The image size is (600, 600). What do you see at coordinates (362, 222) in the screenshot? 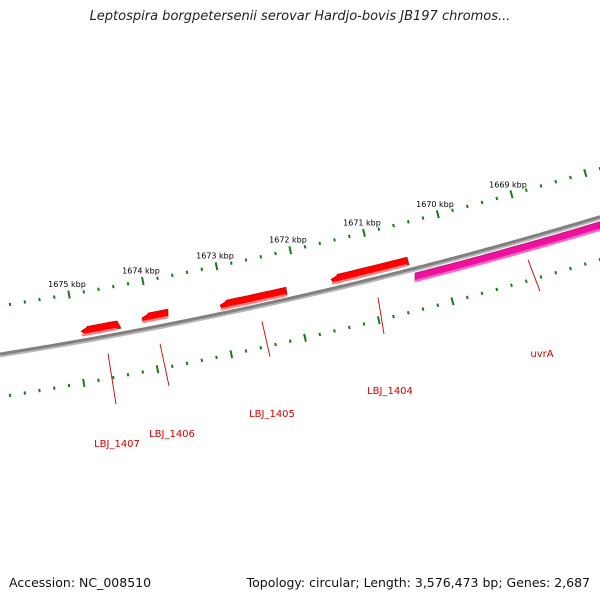
I see `tick-label: 1671 kbp` at bounding box center [362, 222].